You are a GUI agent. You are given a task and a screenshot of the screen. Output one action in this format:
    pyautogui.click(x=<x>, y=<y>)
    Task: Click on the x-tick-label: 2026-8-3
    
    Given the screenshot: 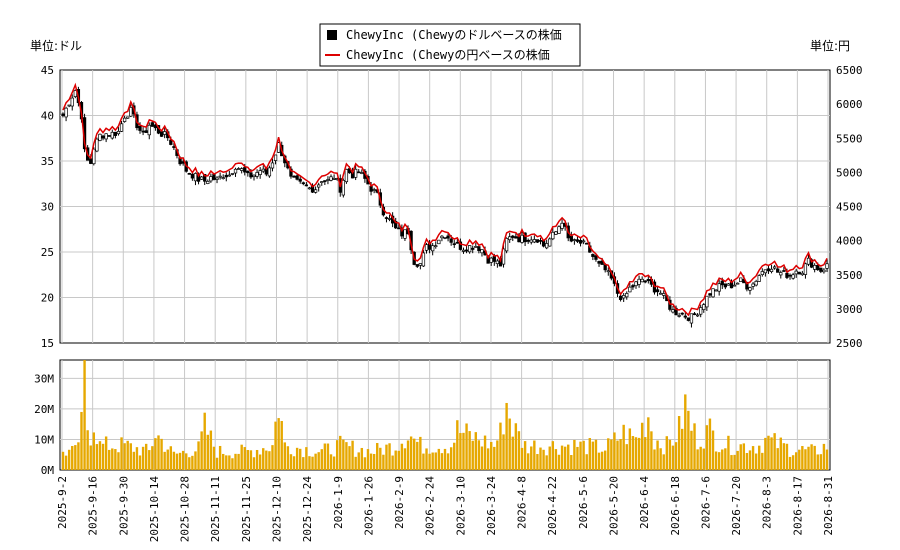 What is the action you would take?
    pyautogui.click(x=767, y=502)
    